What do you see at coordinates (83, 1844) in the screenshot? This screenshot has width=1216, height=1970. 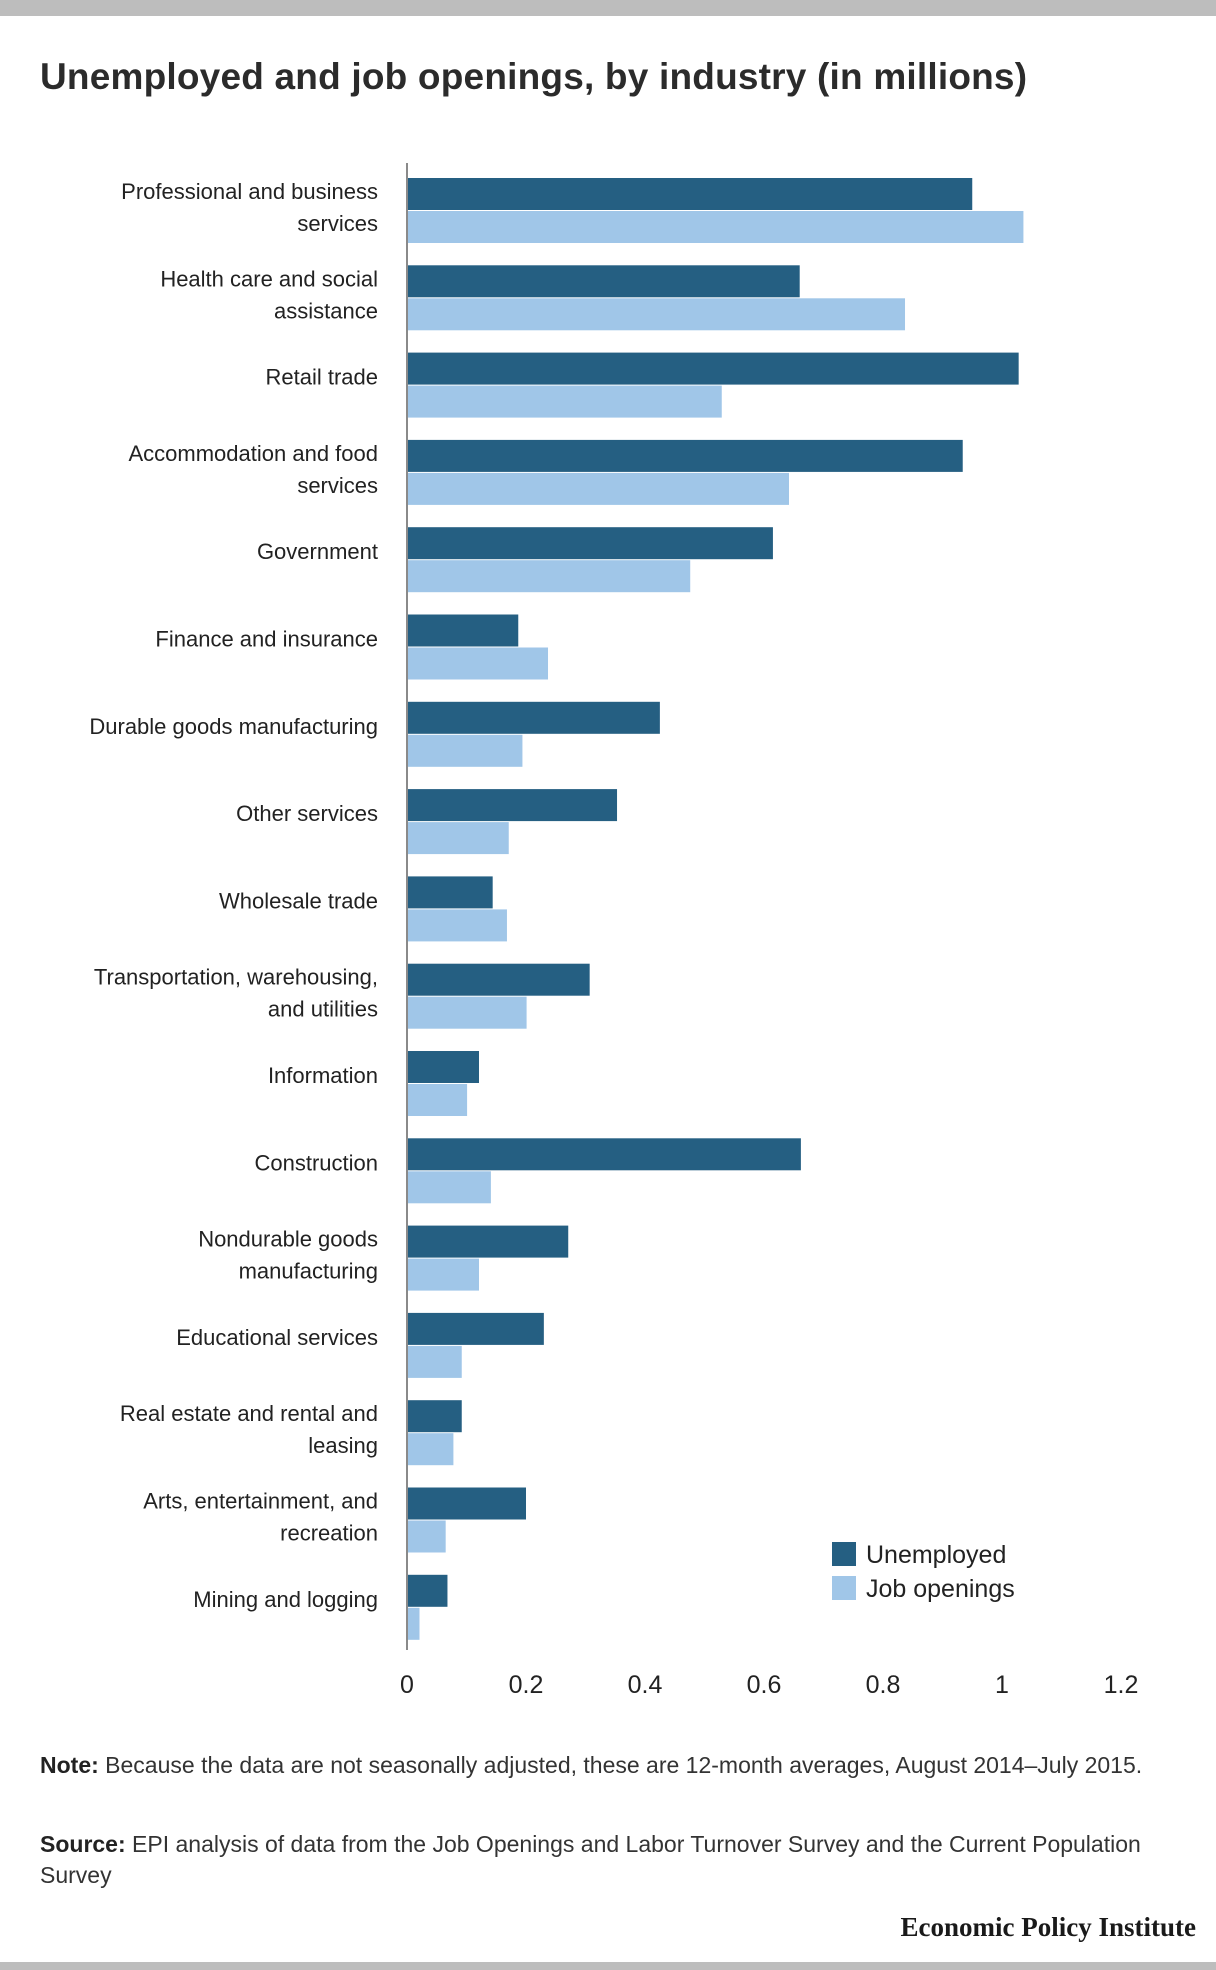 I see `source-label: Source:` at bounding box center [83, 1844].